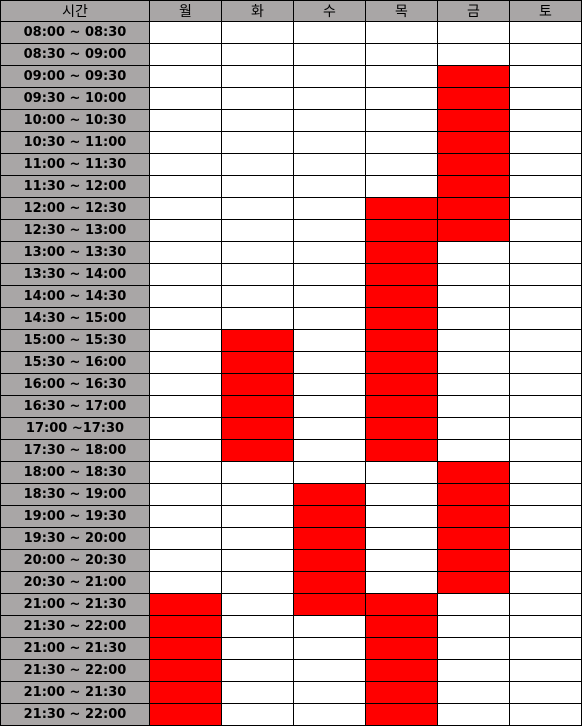  I want to click on day-header-mon: 월, so click(185, 11).